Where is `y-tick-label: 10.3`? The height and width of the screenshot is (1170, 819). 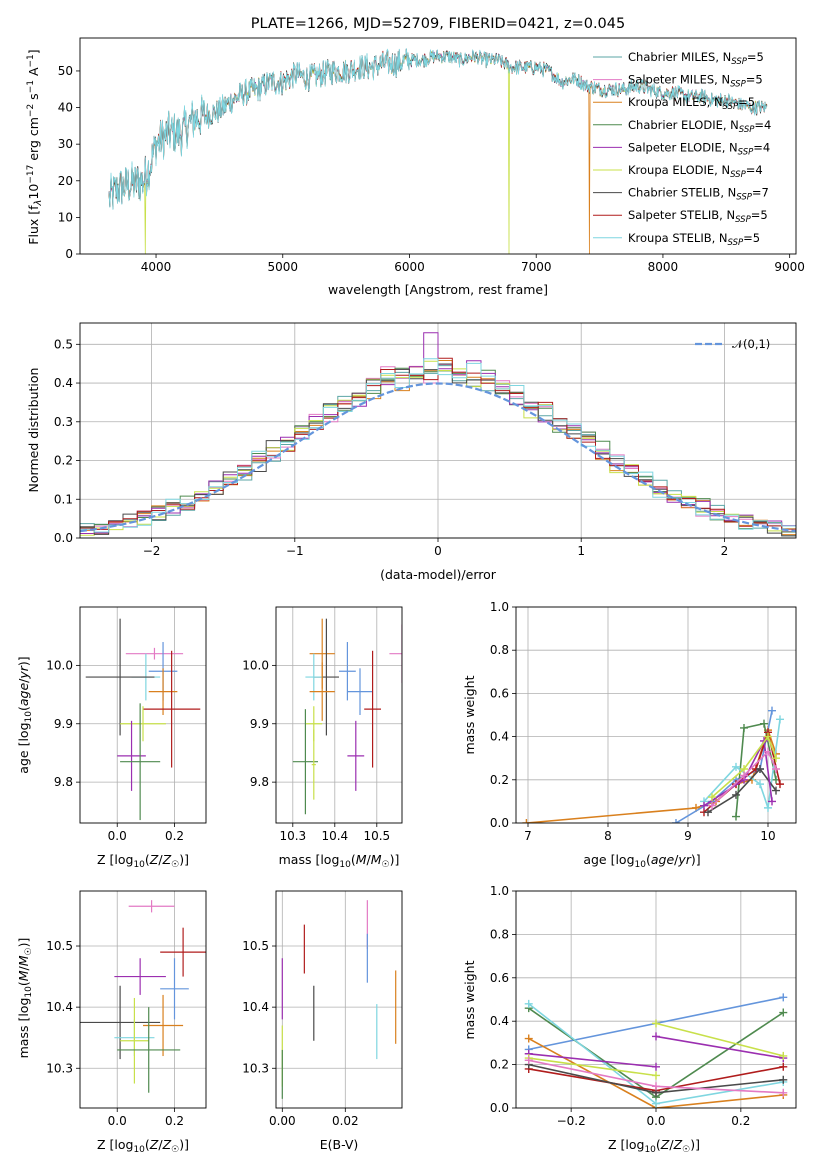
y-tick-label: 10.3 is located at coordinates (59, 1068).